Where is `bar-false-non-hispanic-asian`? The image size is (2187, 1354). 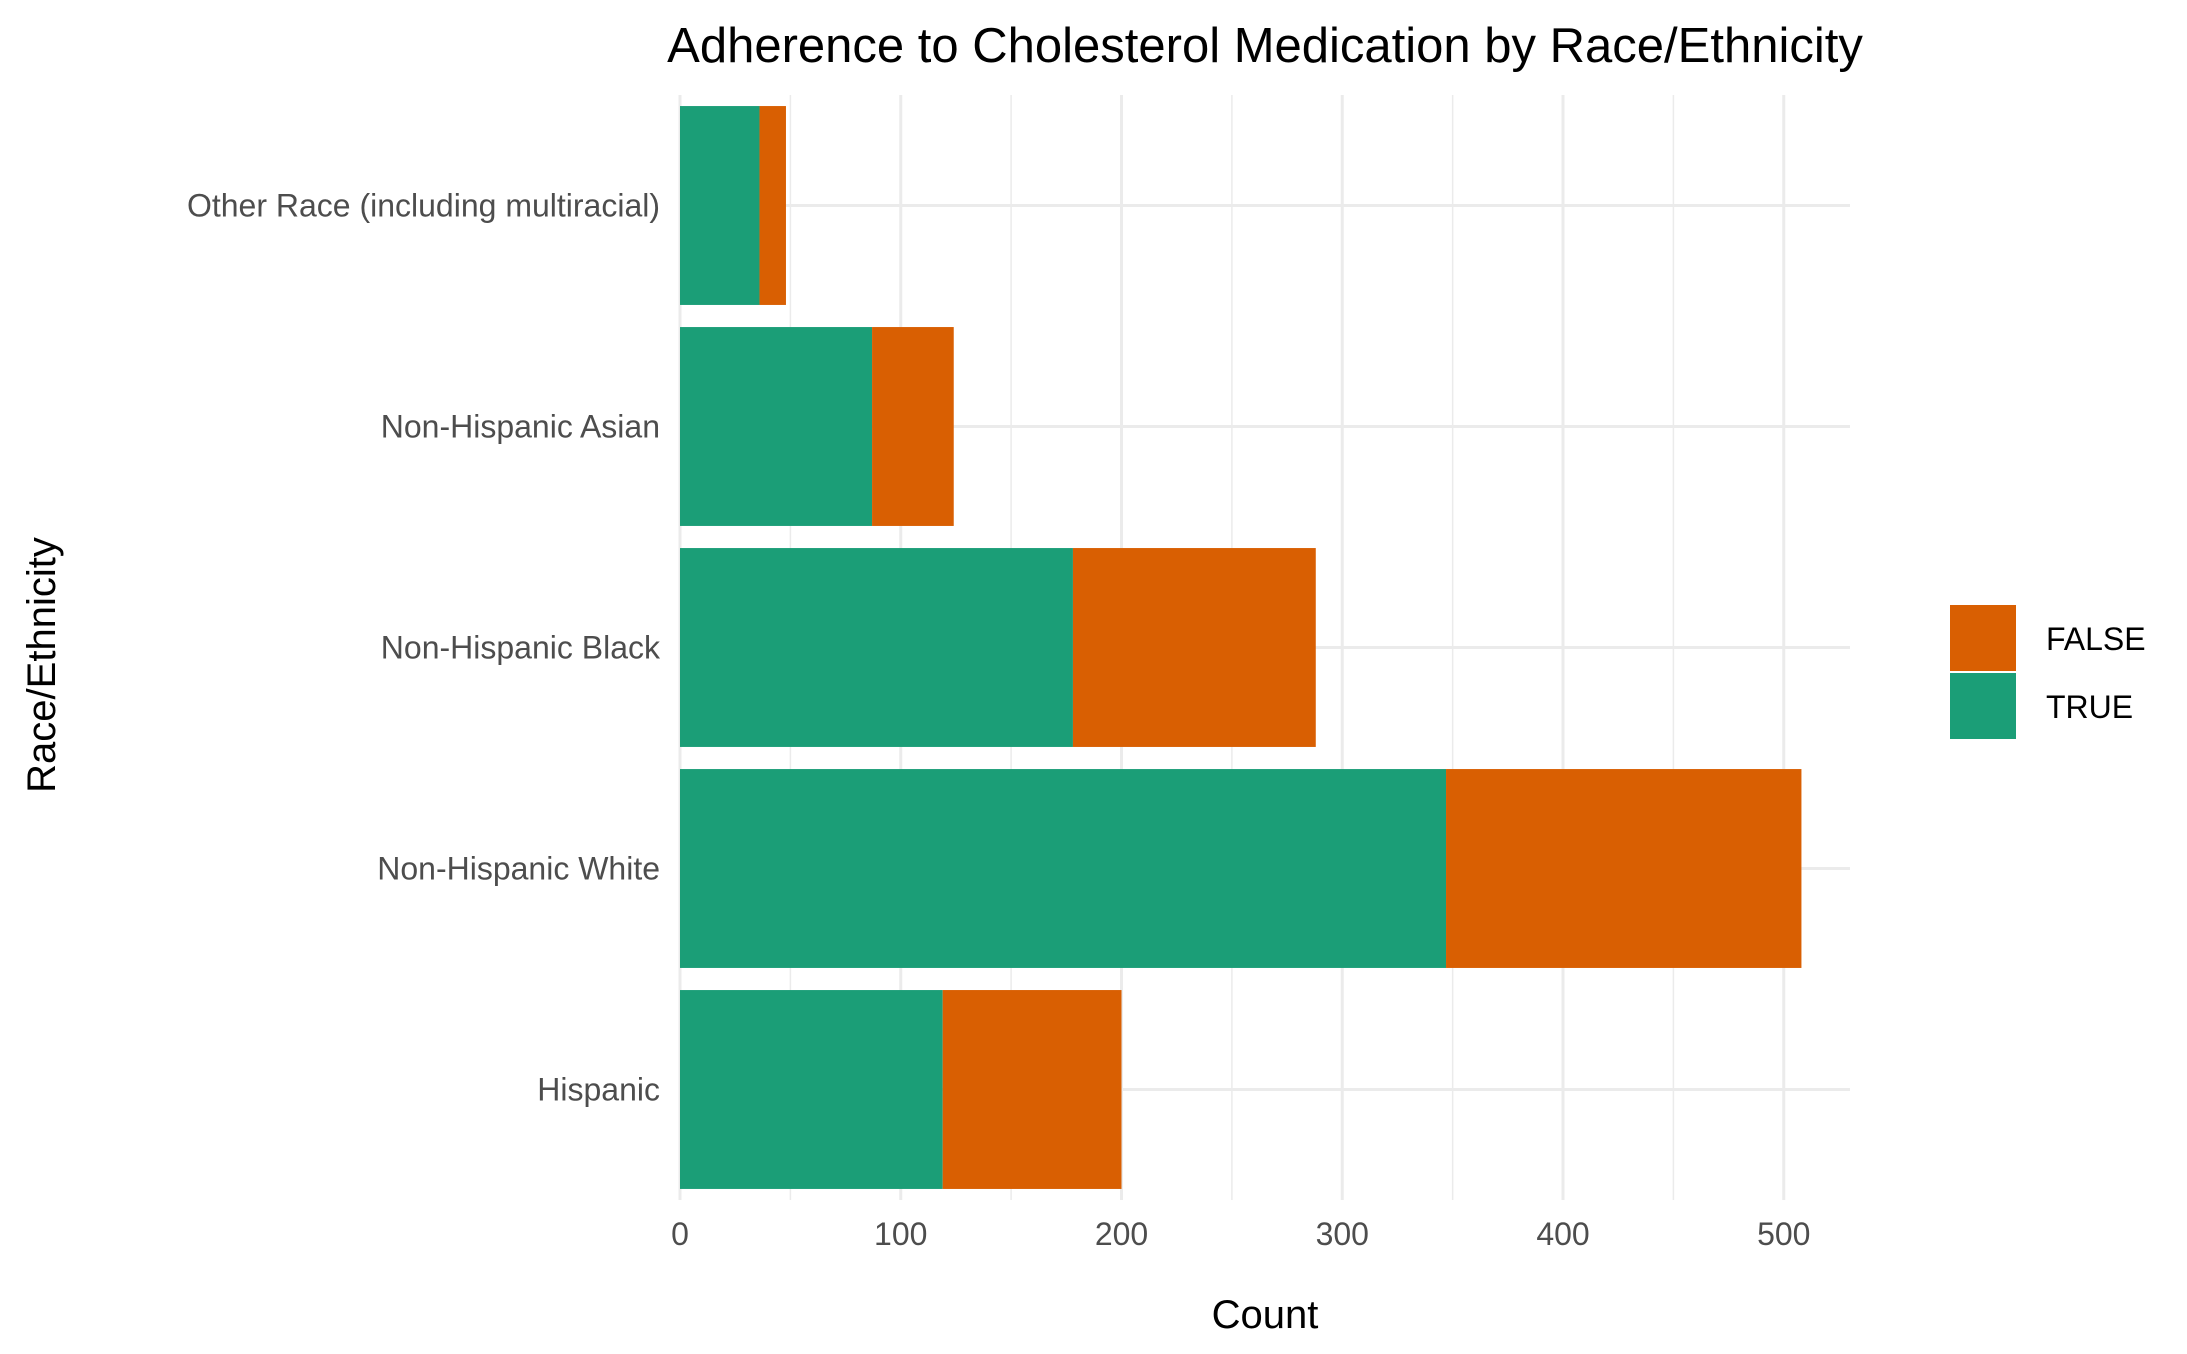
bar-false-non-hispanic-asian is located at coordinates (913, 426).